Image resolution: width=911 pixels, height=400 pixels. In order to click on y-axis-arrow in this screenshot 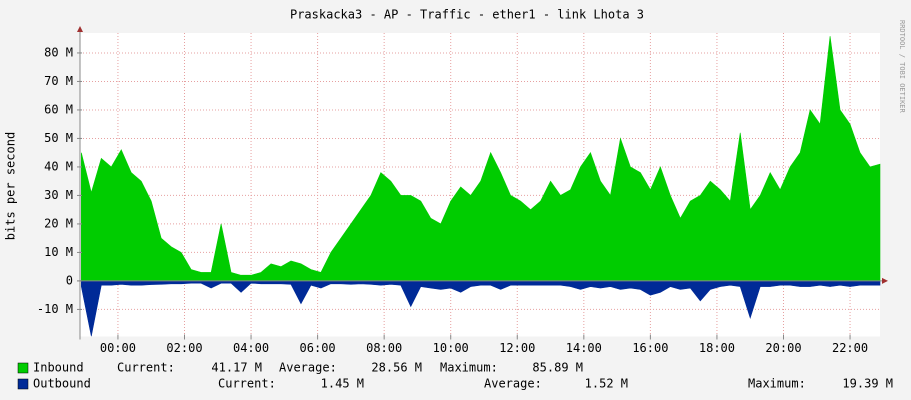, I will do `click(80, 29)`.